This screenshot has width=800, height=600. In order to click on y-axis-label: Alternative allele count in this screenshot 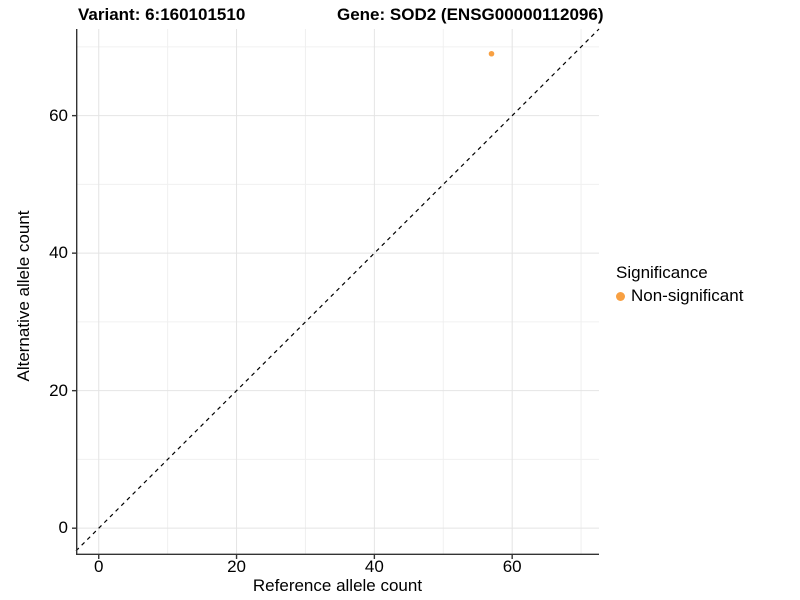, I will do `click(23, 296)`.